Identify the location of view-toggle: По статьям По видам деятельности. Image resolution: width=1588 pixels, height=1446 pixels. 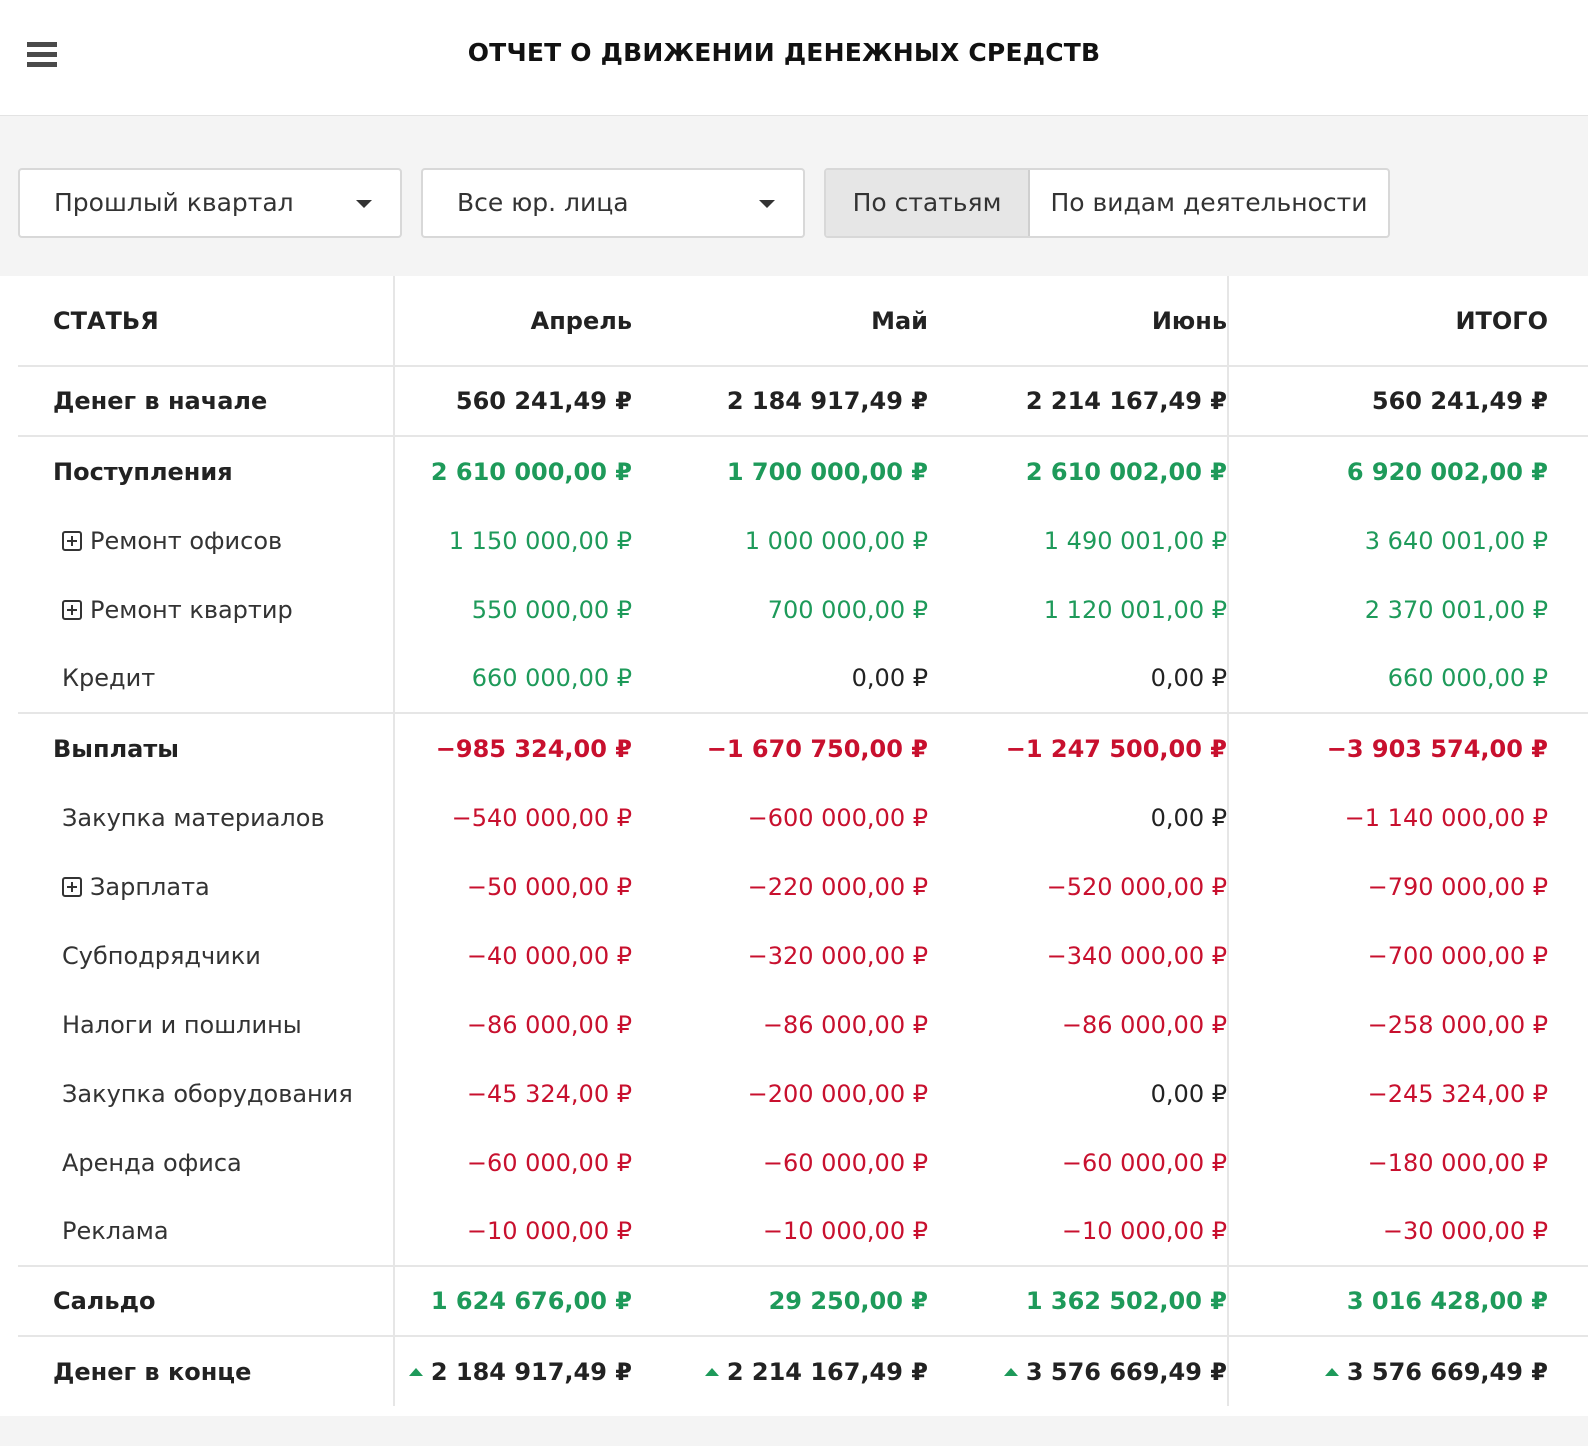
(1107, 203).